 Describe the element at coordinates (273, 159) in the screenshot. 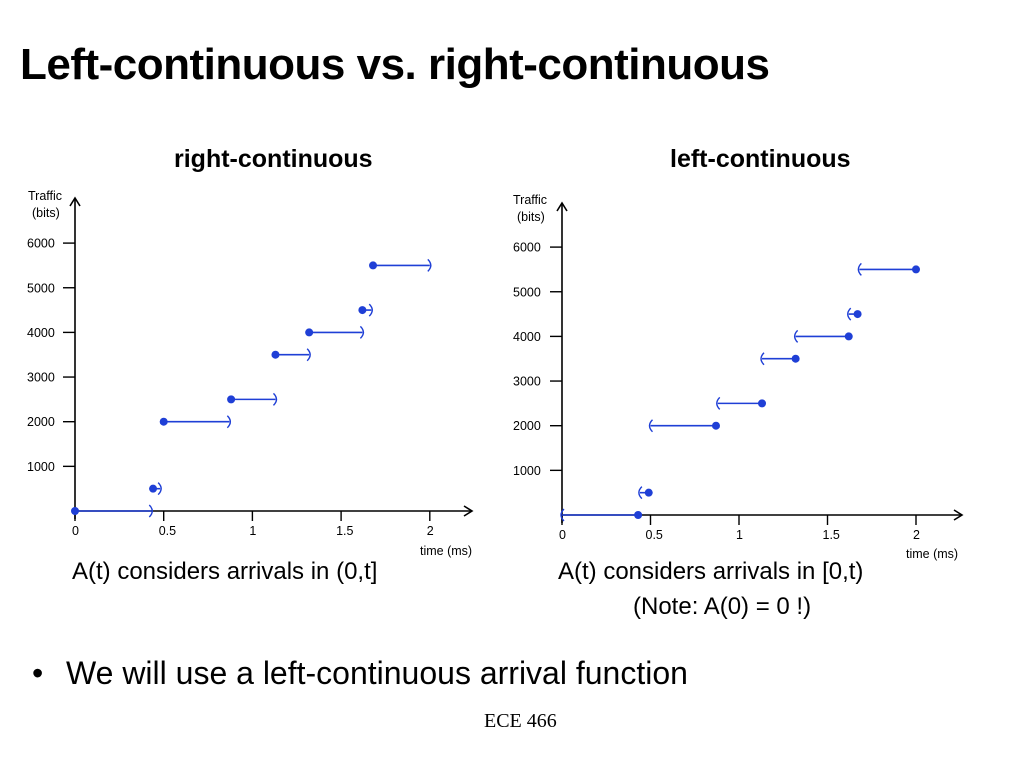

I see `right-chart-heading: right-continuous` at that location.